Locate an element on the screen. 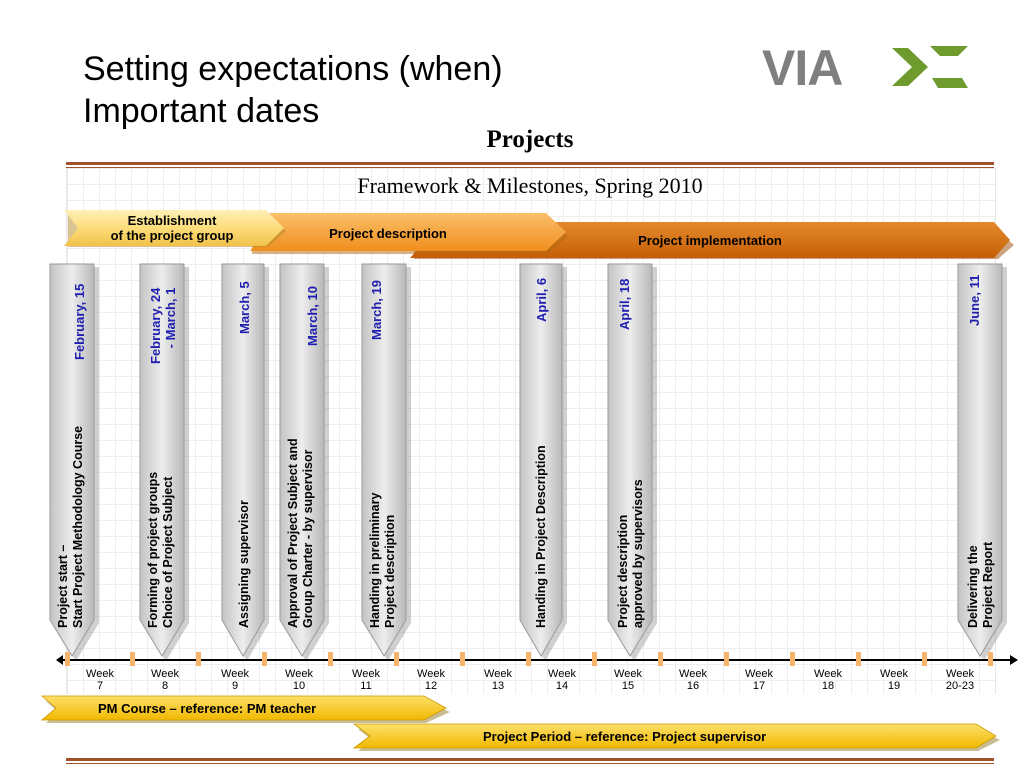 This screenshot has width=1024, height=768. week-label: Week 9 is located at coordinates (235, 680).